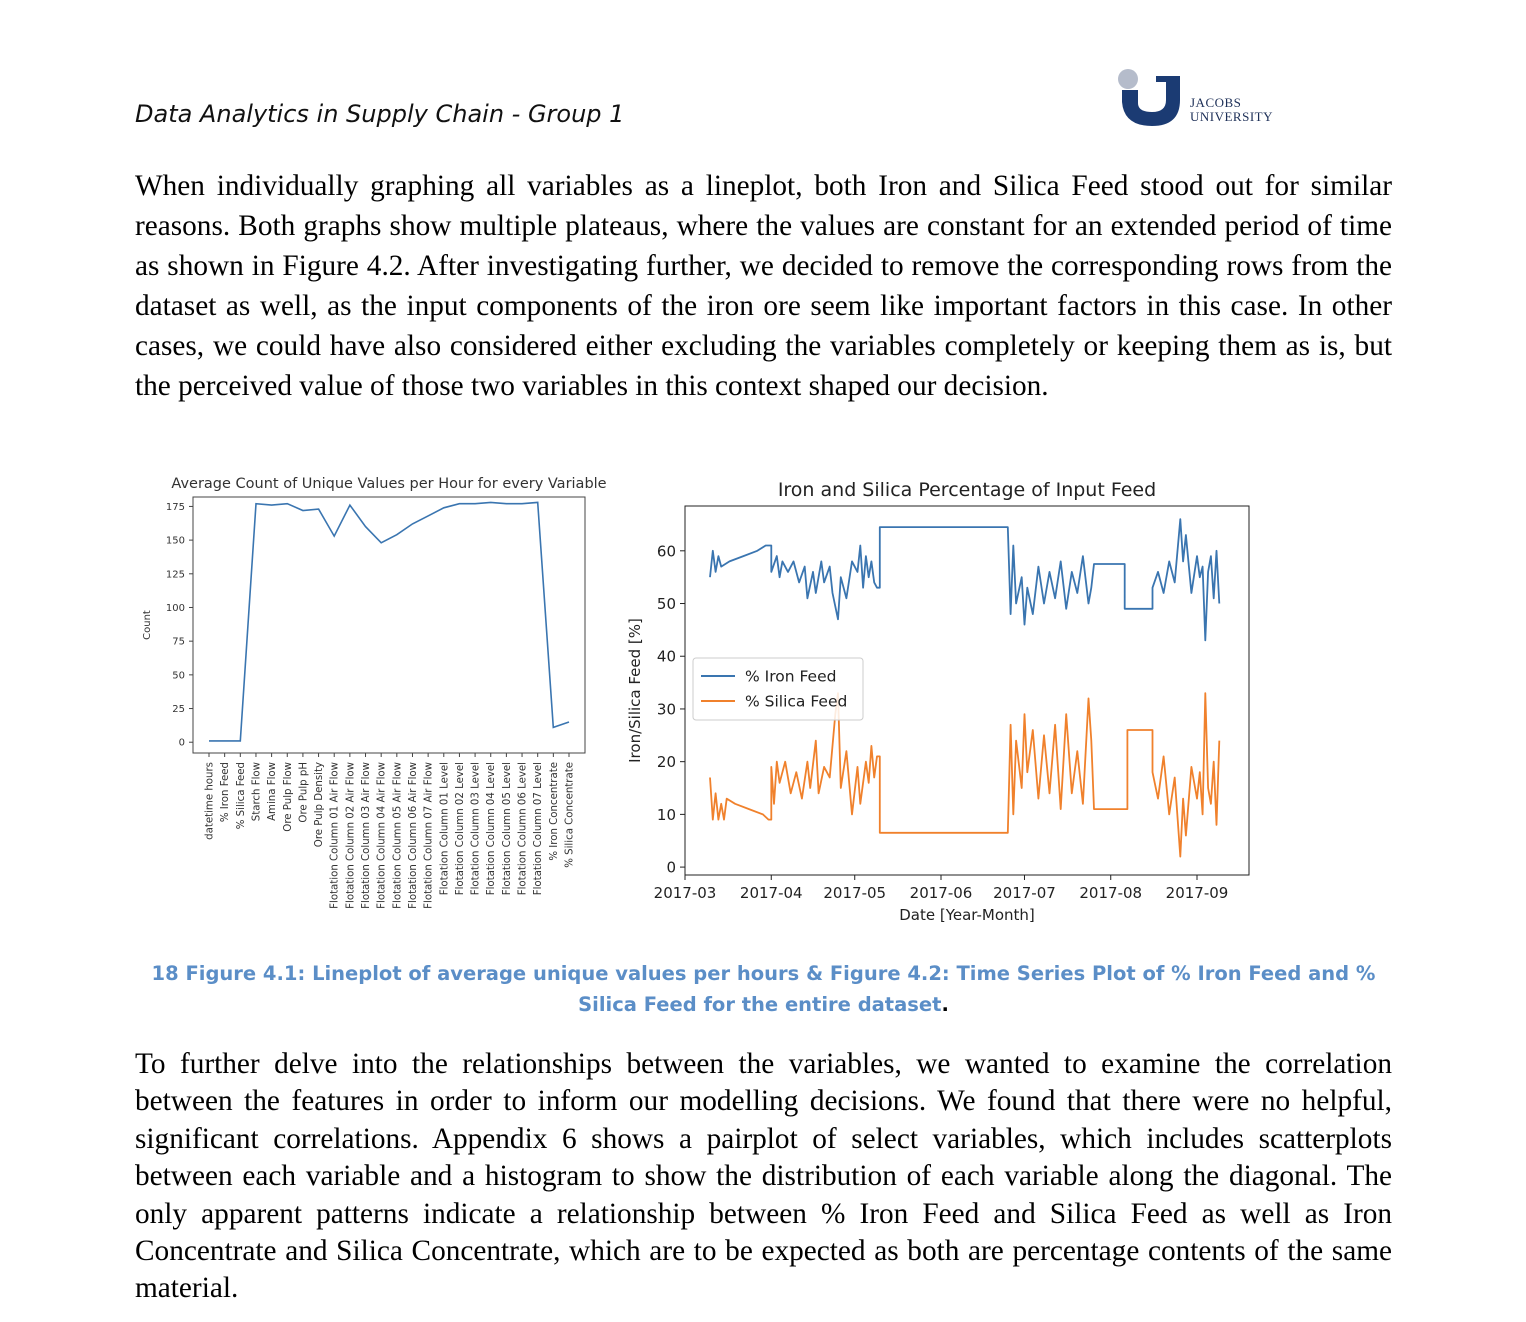  Describe the element at coordinates (175, 608) in the screenshot. I see `chart1-ytick-label: 100` at that location.